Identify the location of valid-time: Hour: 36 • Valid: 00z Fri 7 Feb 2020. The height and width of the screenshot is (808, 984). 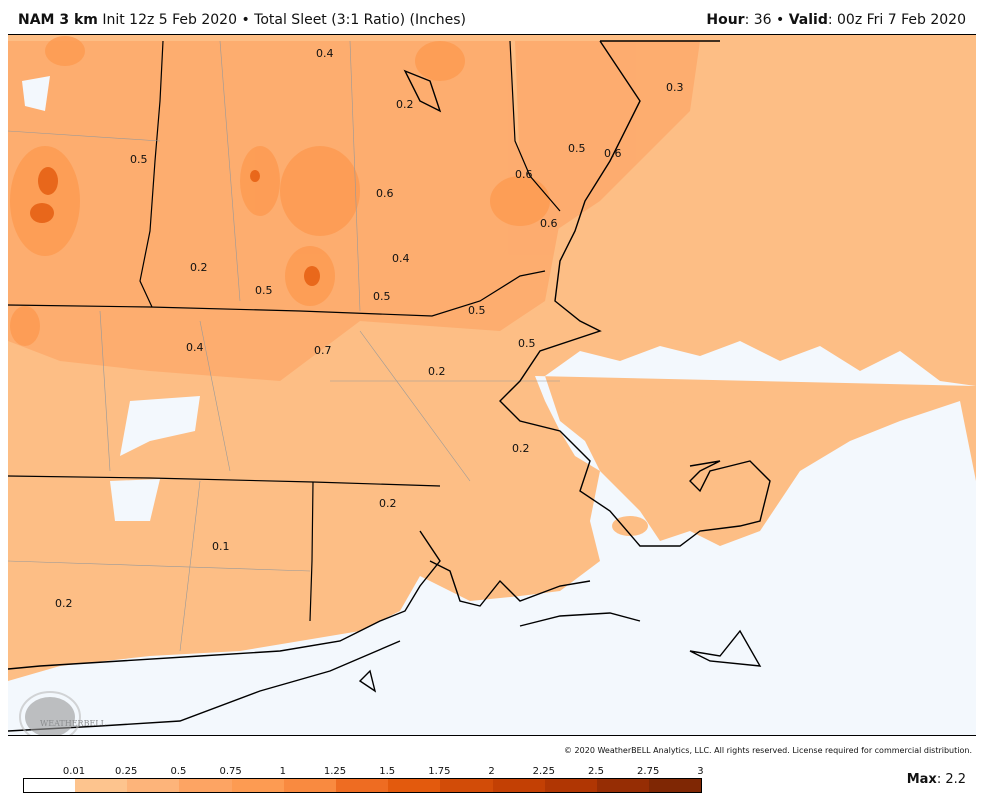
(836, 20).